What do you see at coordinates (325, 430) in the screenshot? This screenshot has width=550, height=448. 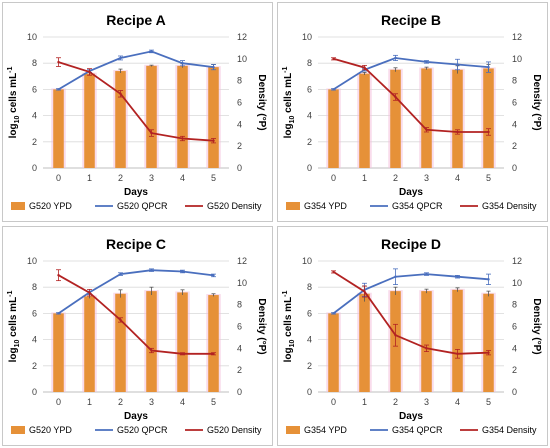 I see `legend-entry: G354 YPD` at bounding box center [325, 430].